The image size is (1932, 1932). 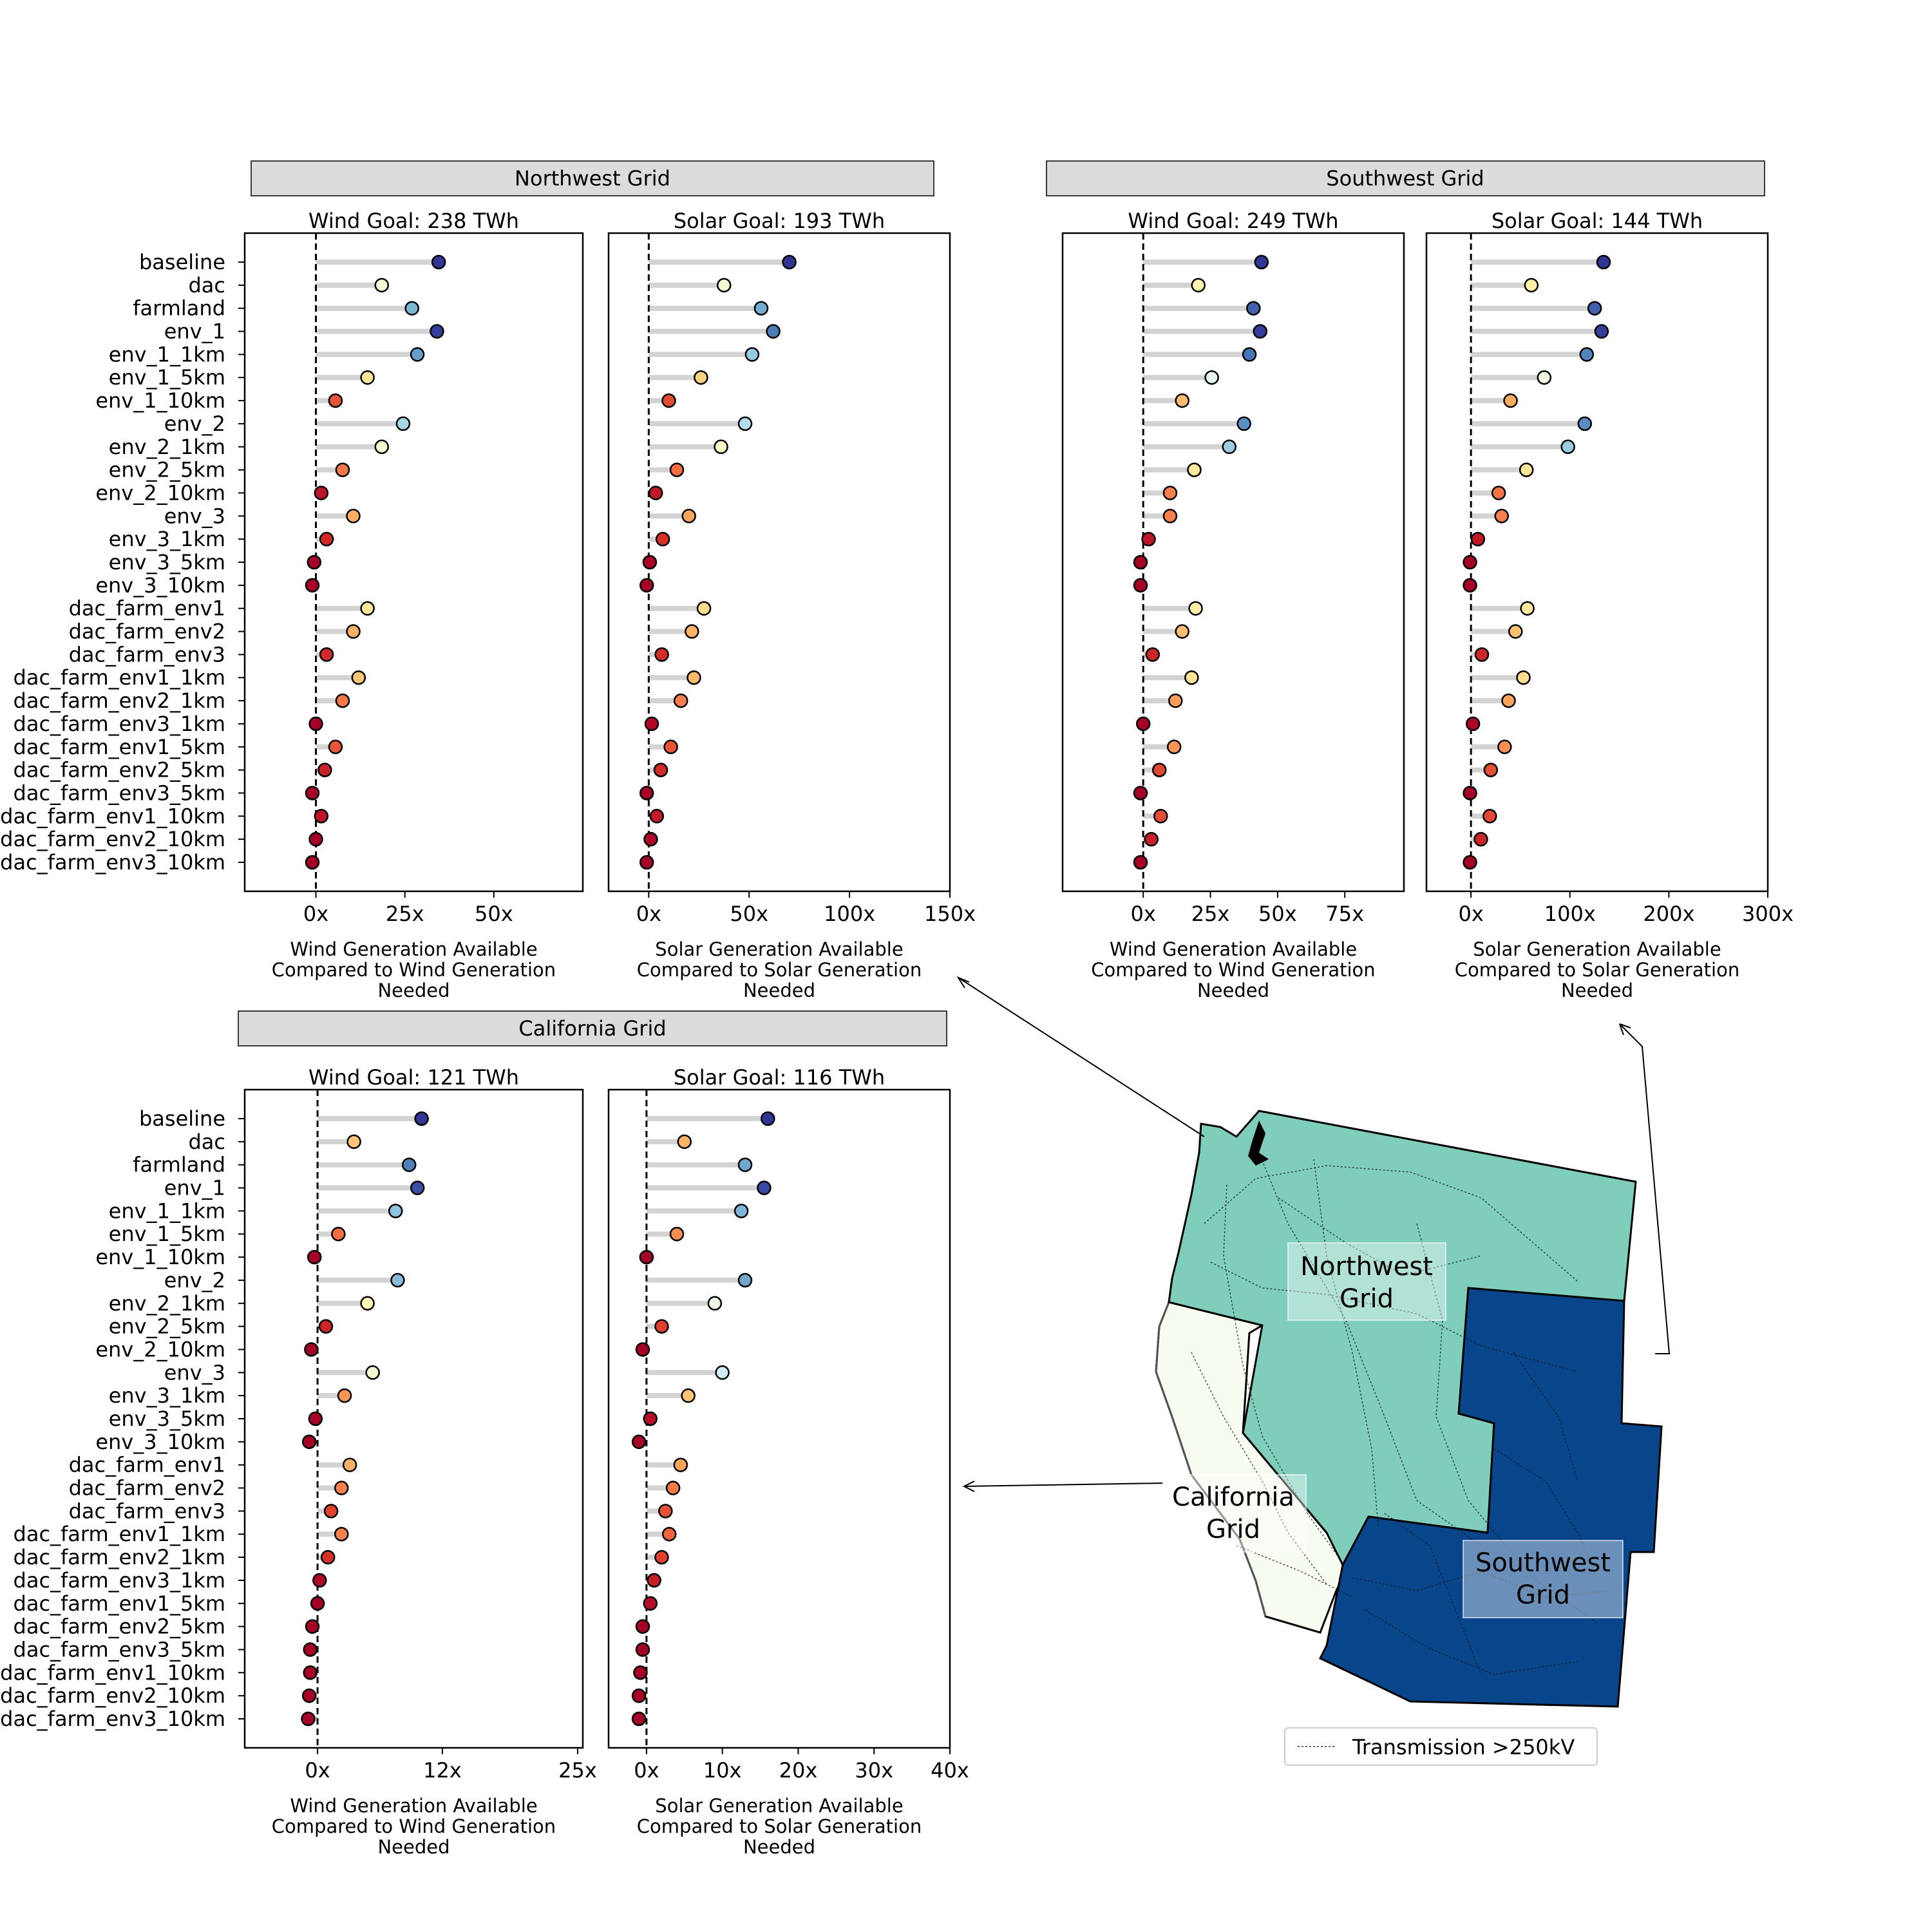 What do you see at coordinates (167, 1303) in the screenshot?
I see `y-tick-label: env_2_1km` at bounding box center [167, 1303].